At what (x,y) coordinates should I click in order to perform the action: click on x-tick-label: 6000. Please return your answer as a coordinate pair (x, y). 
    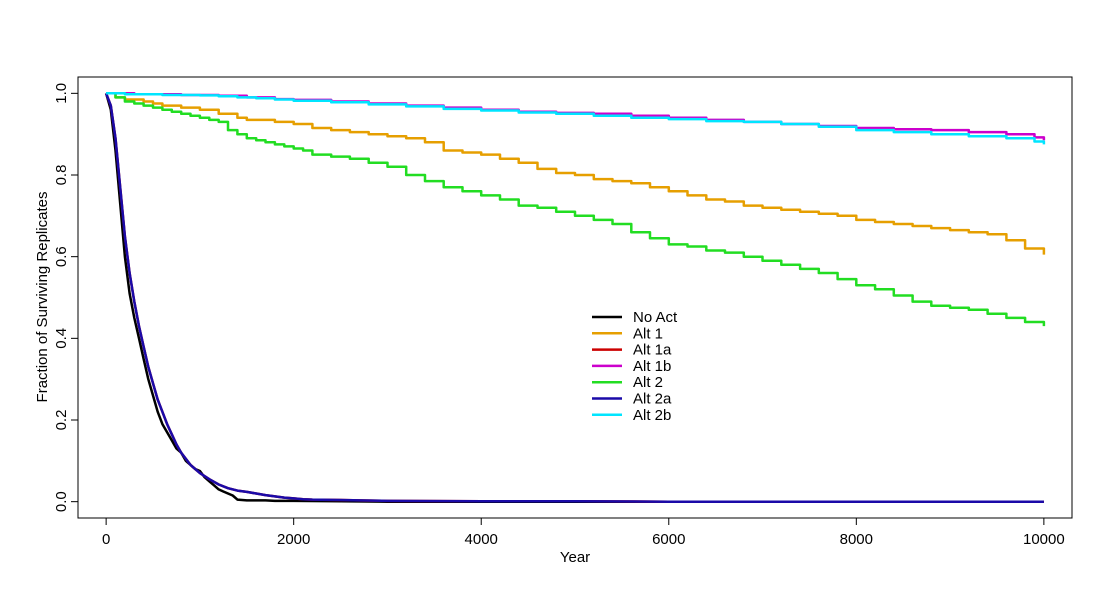
    Looking at the image, I should click on (668, 539).